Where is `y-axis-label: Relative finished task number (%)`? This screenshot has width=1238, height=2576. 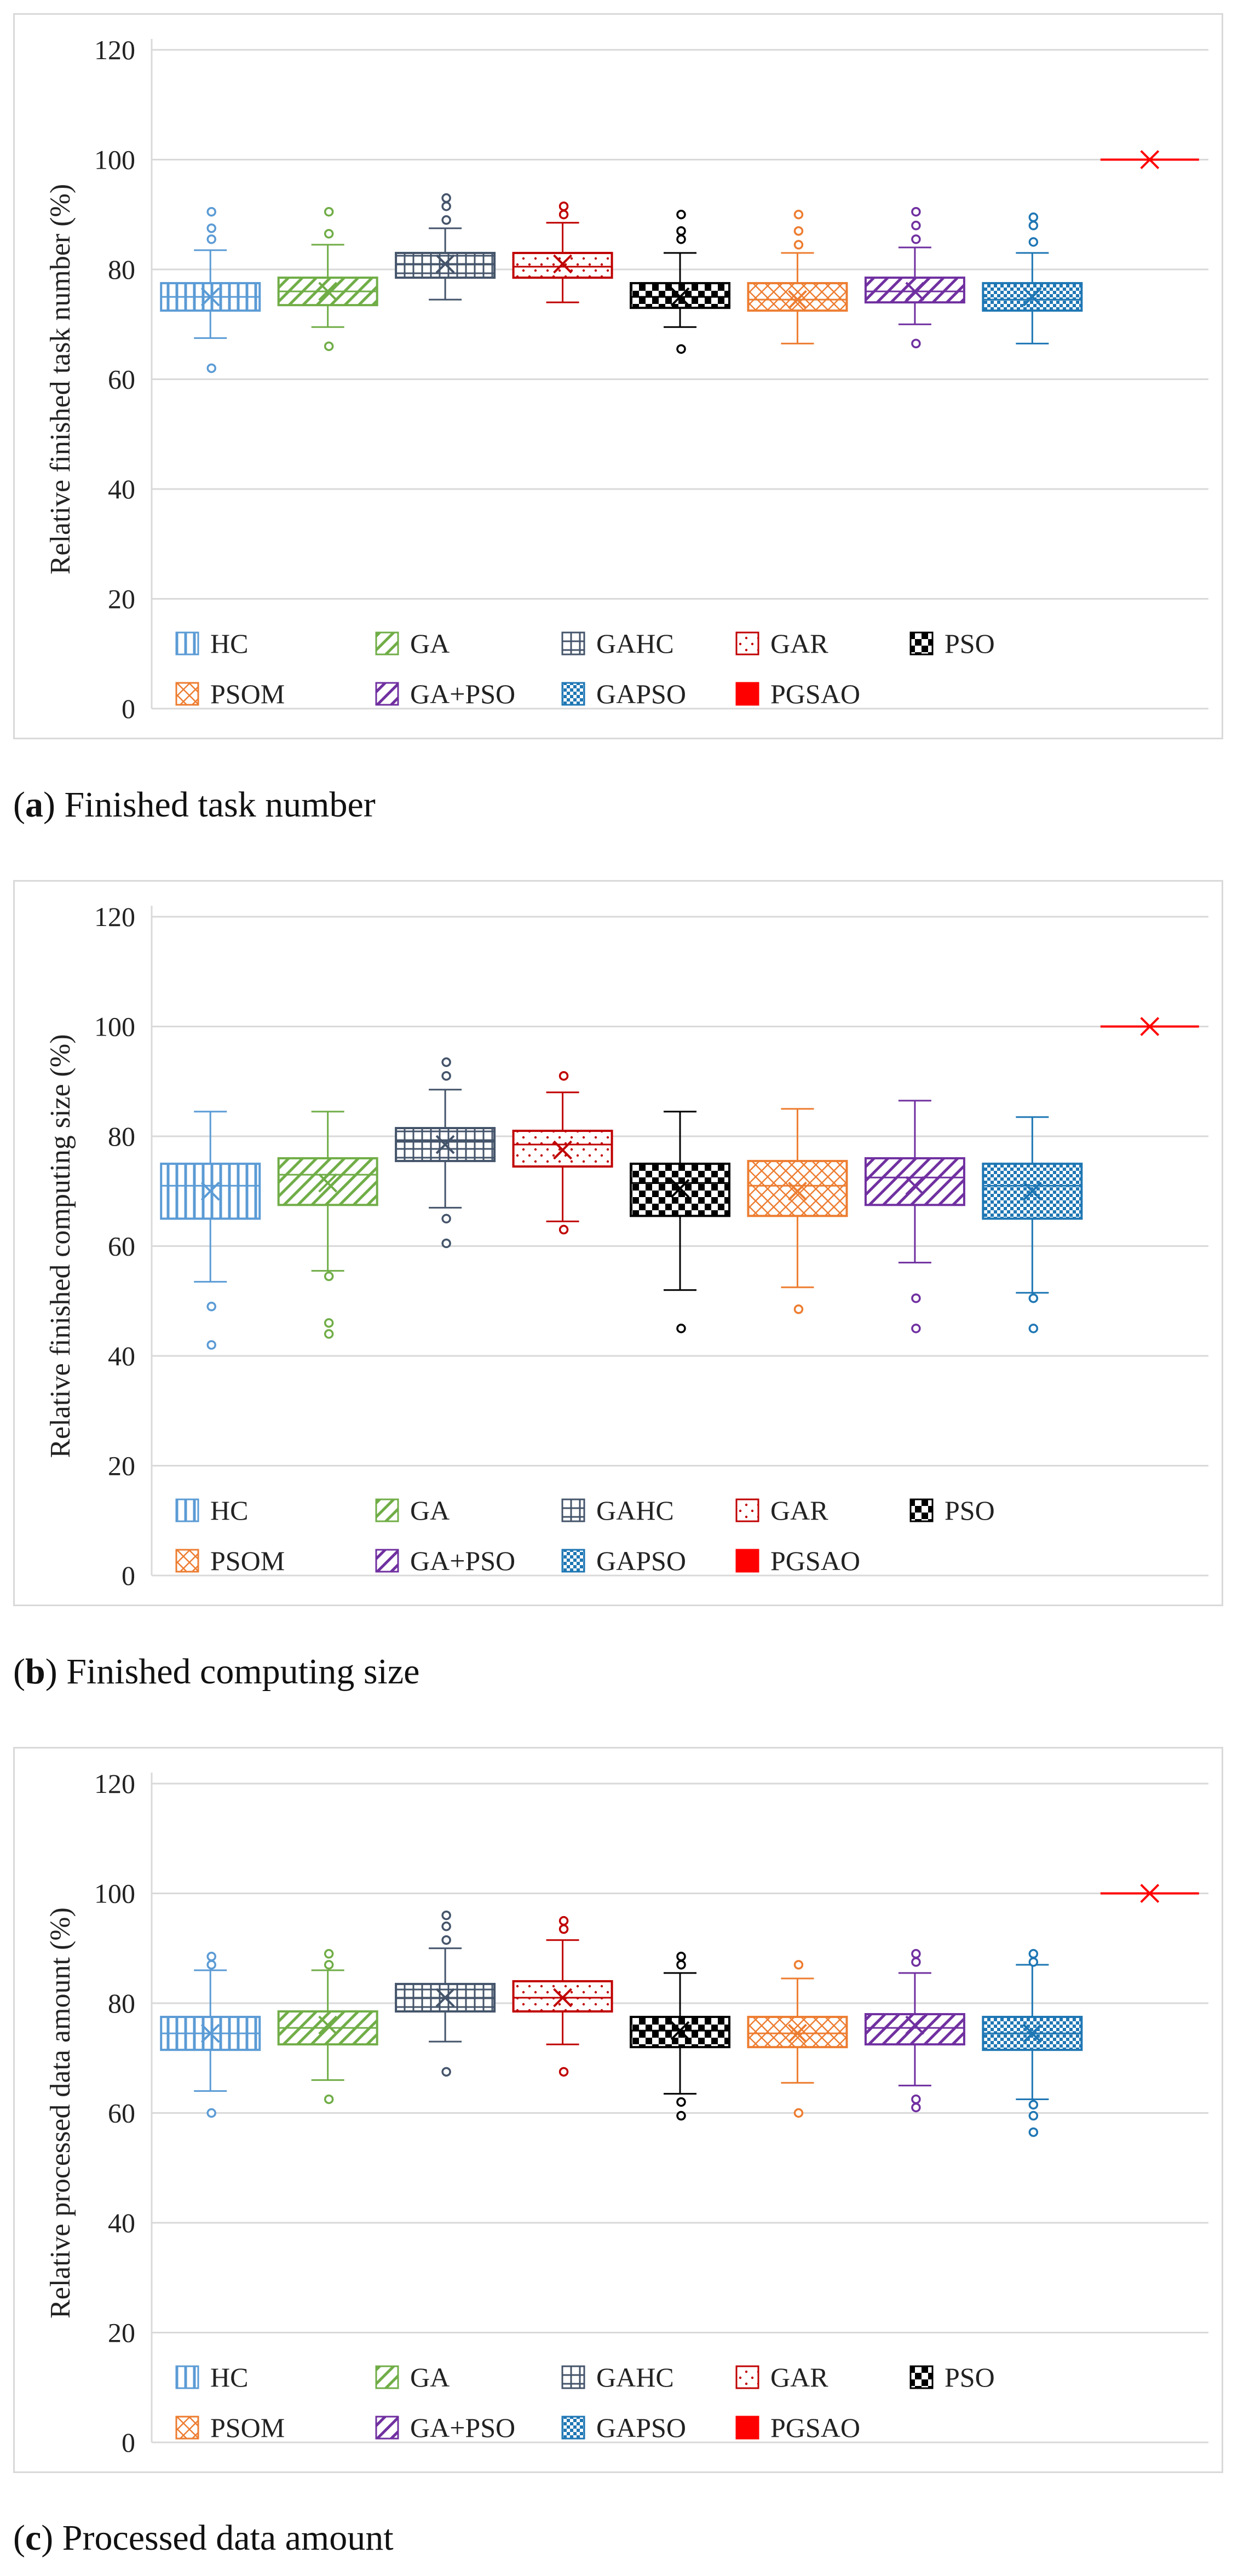 y-axis-label: Relative finished task number (%) is located at coordinates (61, 379).